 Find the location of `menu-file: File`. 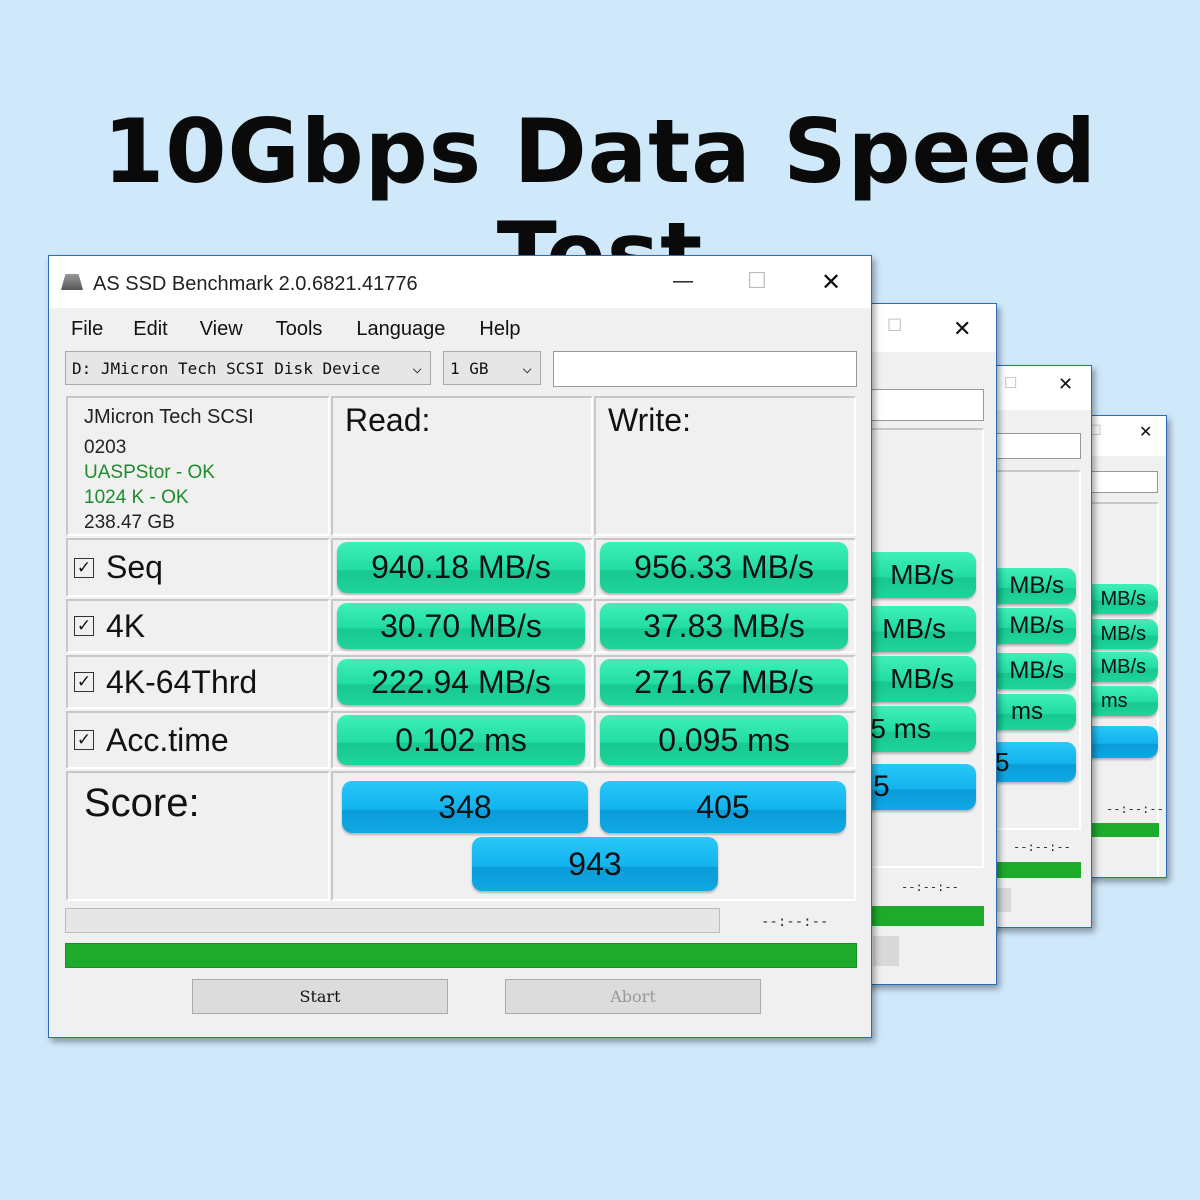

menu-file: File is located at coordinates (87, 329).